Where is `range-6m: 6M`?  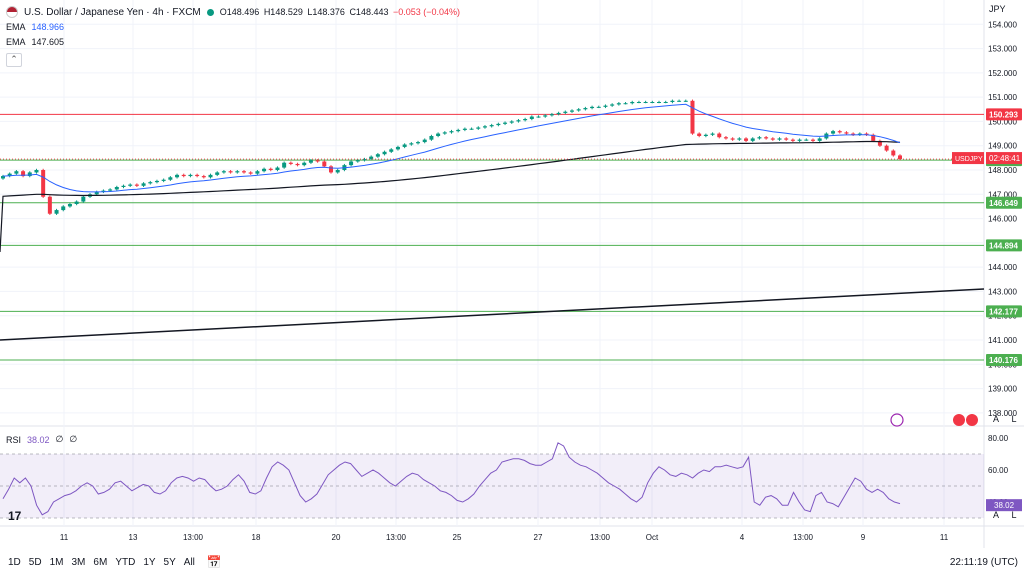
range-6m: 6M is located at coordinates (100, 562).